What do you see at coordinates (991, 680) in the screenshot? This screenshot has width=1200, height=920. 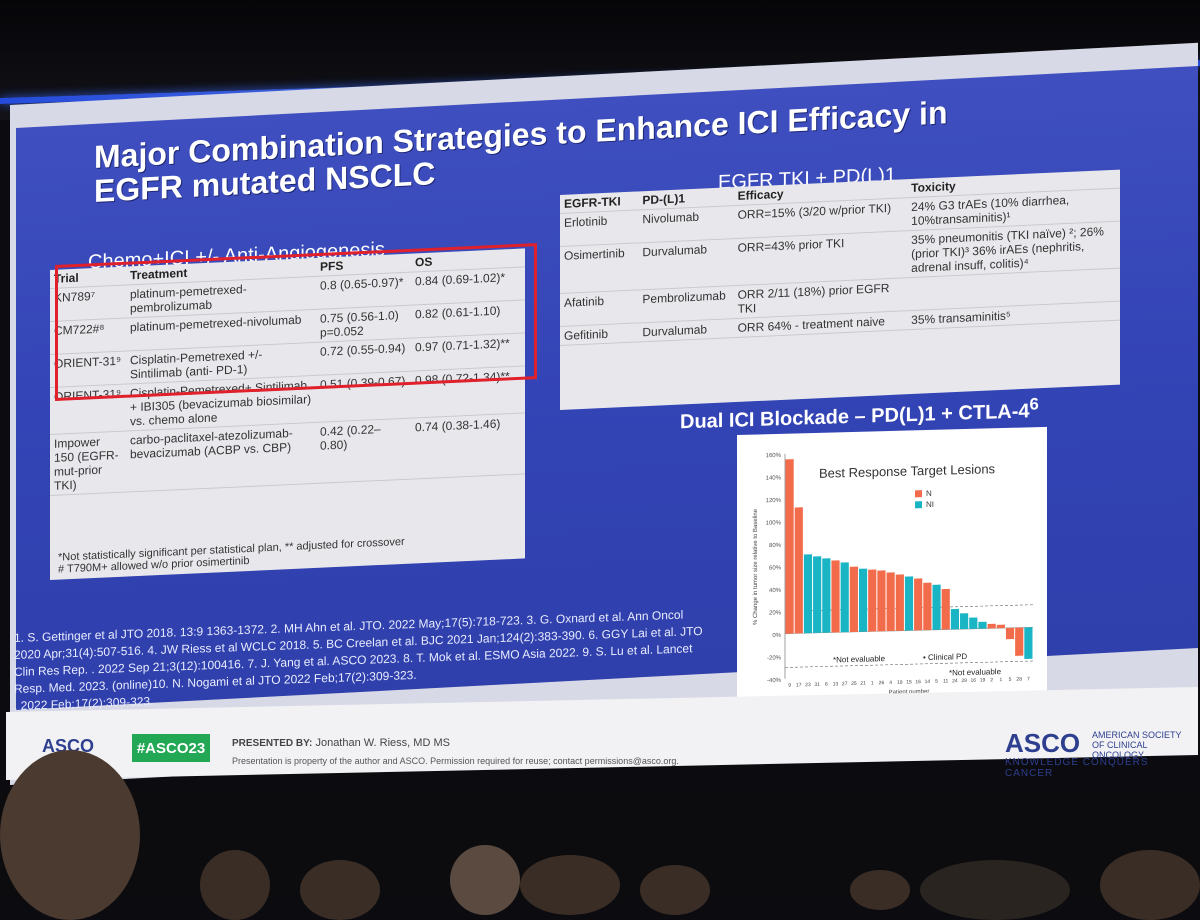 I see `x-tick-label: 2` at bounding box center [991, 680].